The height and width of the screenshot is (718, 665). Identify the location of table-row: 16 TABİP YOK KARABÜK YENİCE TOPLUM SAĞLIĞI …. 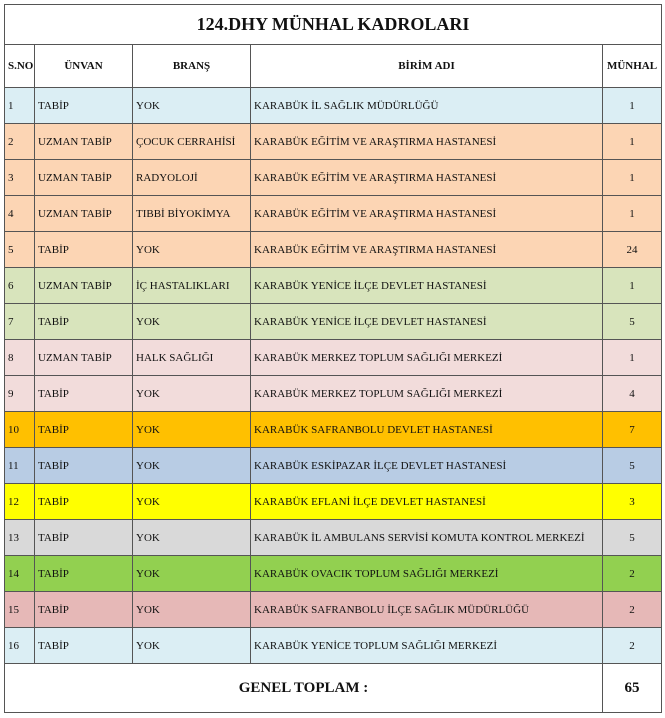
(333, 645).